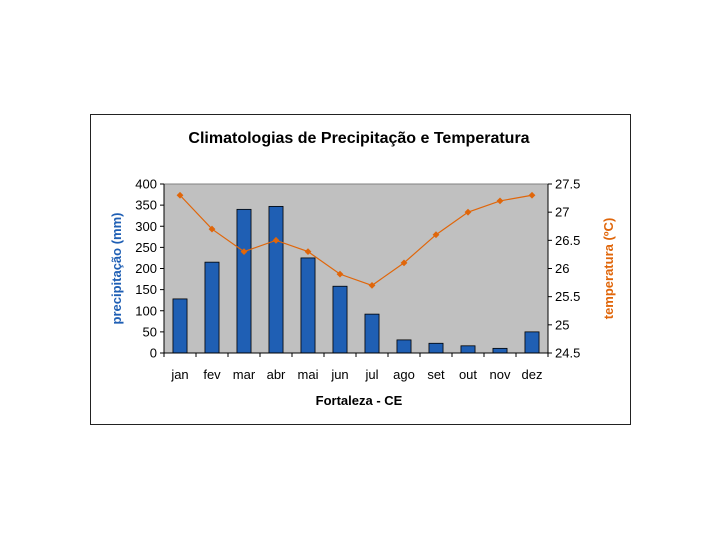 The width and height of the screenshot is (720, 540). What do you see at coordinates (150, 331) in the screenshot?
I see `y-left-tick-label: 50` at bounding box center [150, 331].